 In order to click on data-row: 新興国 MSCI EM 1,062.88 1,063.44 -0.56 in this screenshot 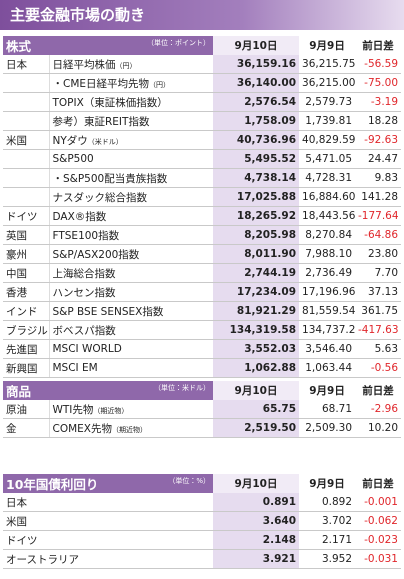, I will do `click(202, 368)`.